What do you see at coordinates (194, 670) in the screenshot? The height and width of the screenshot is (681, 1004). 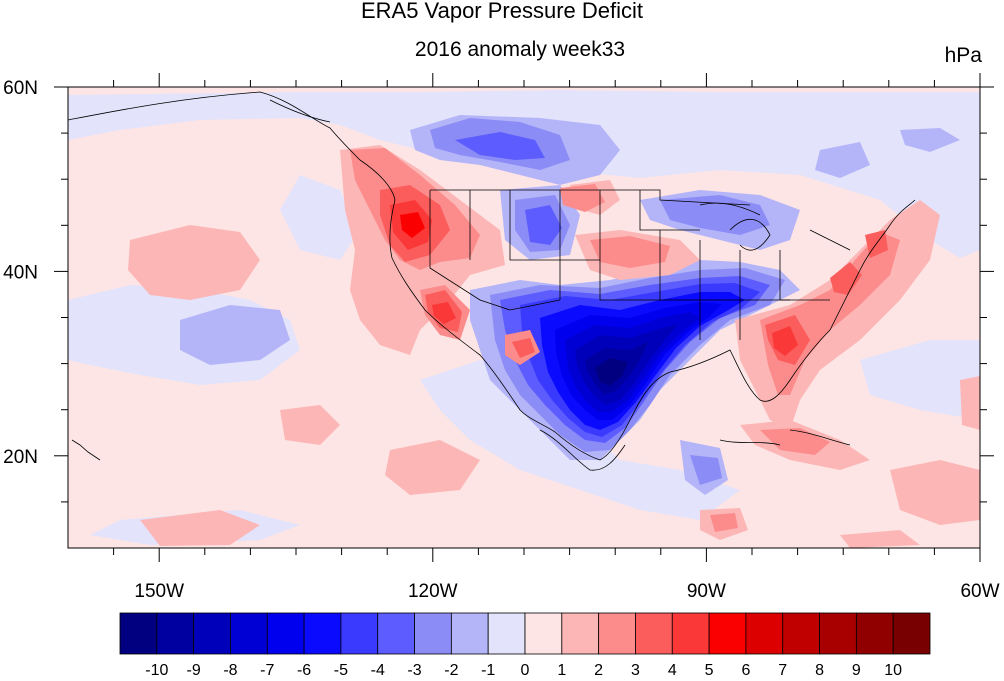 I see `colorbar-label: -9` at bounding box center [194, 670].